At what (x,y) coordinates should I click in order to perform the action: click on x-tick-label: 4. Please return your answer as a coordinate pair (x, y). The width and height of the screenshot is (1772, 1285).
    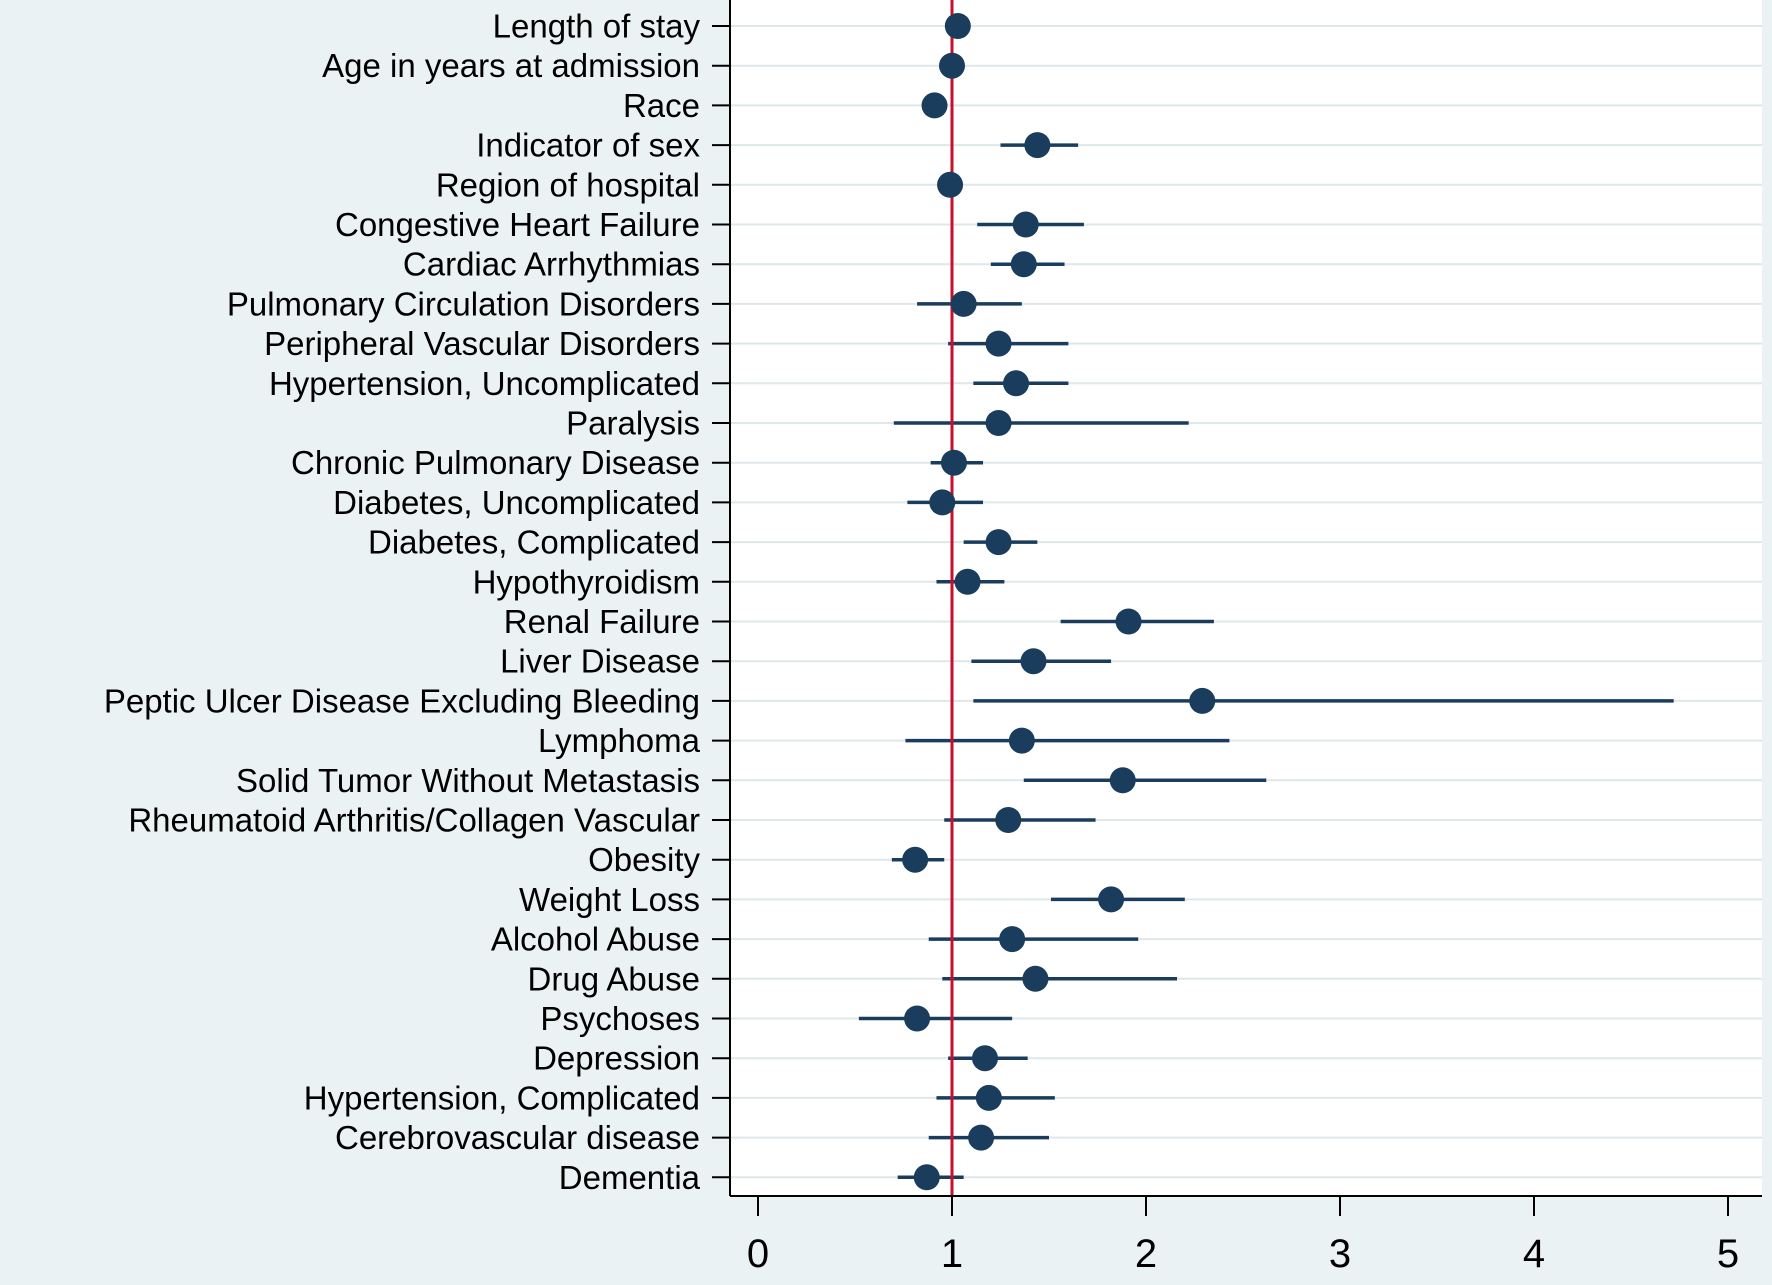
    Looking at the image, I should click on (1534, 1254).